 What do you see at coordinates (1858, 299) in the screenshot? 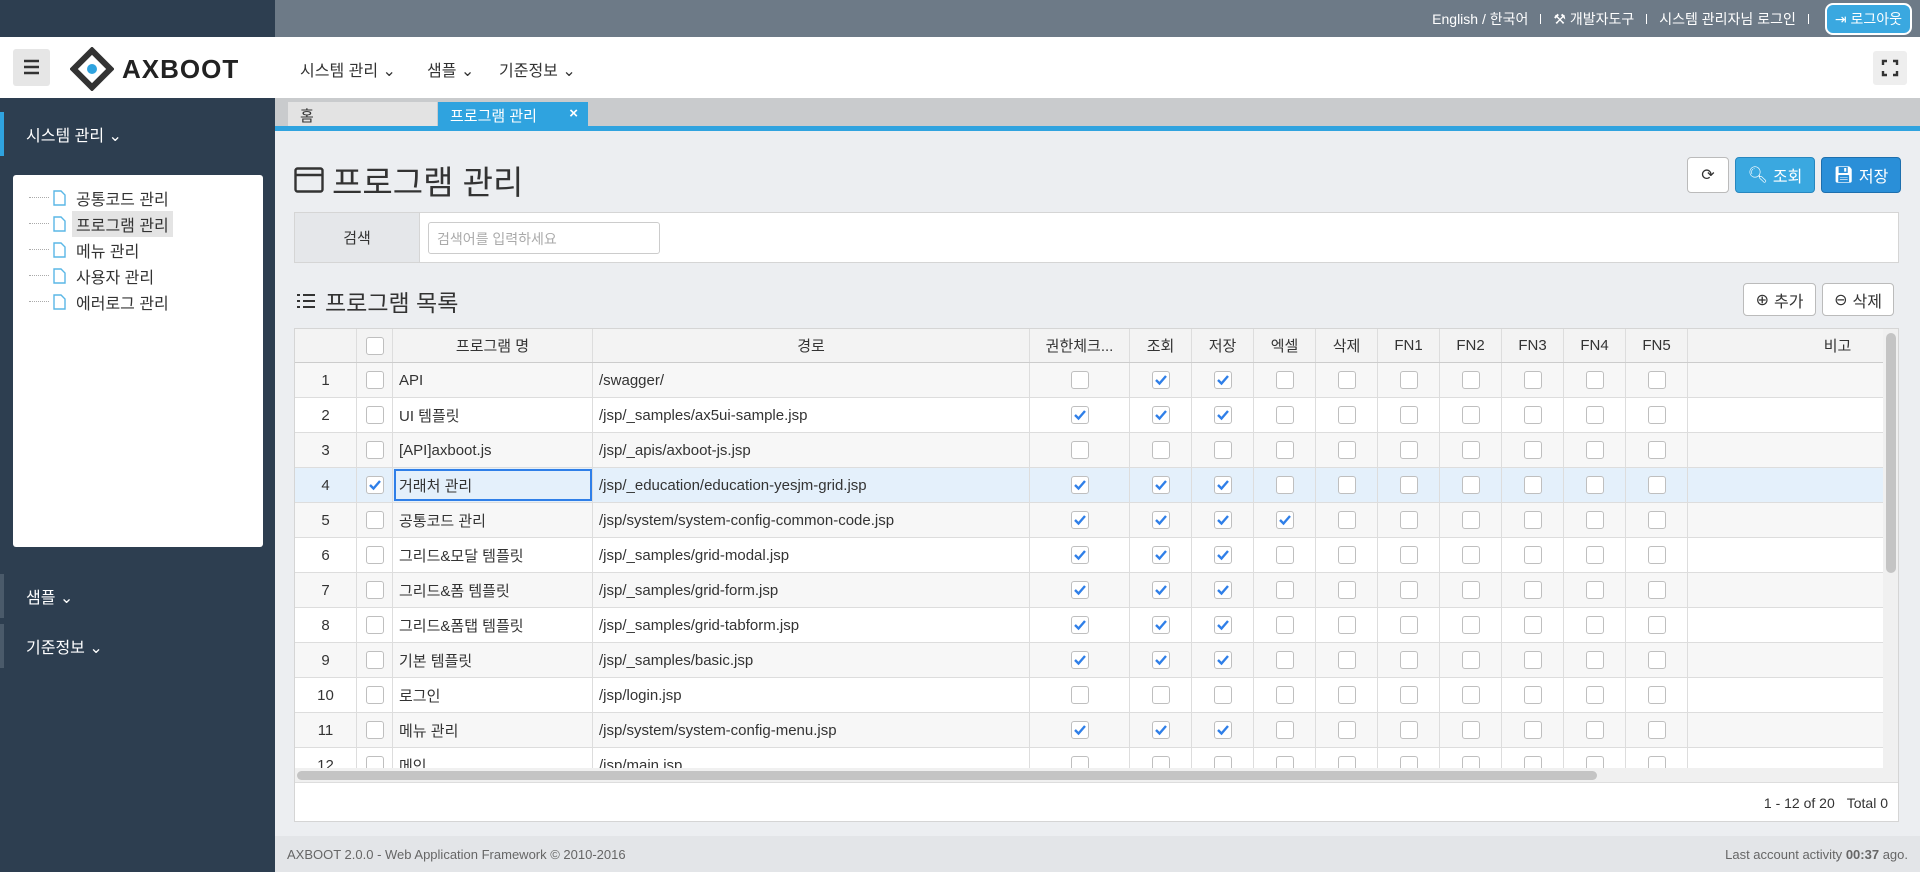
I see `delete-button: ⊖ 삭제` at bounding box center [1858, 299].